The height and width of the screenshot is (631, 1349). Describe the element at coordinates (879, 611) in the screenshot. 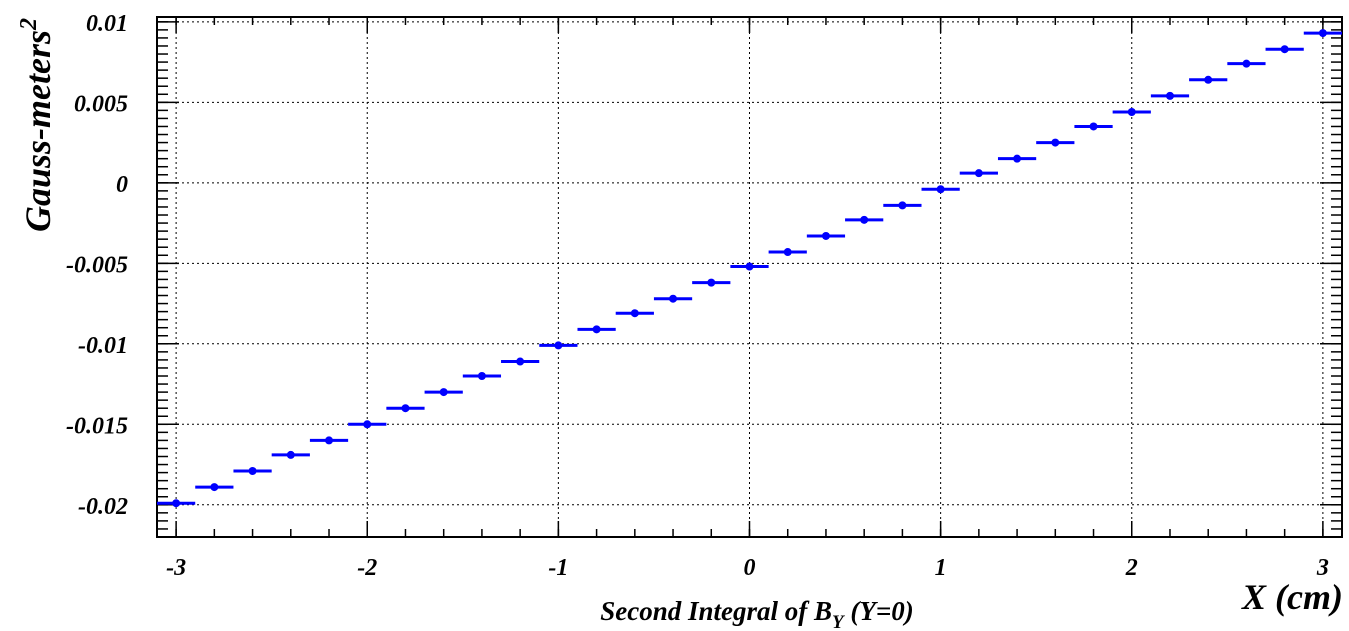

I see `subtitle-tail: (Y=0)` at that location.